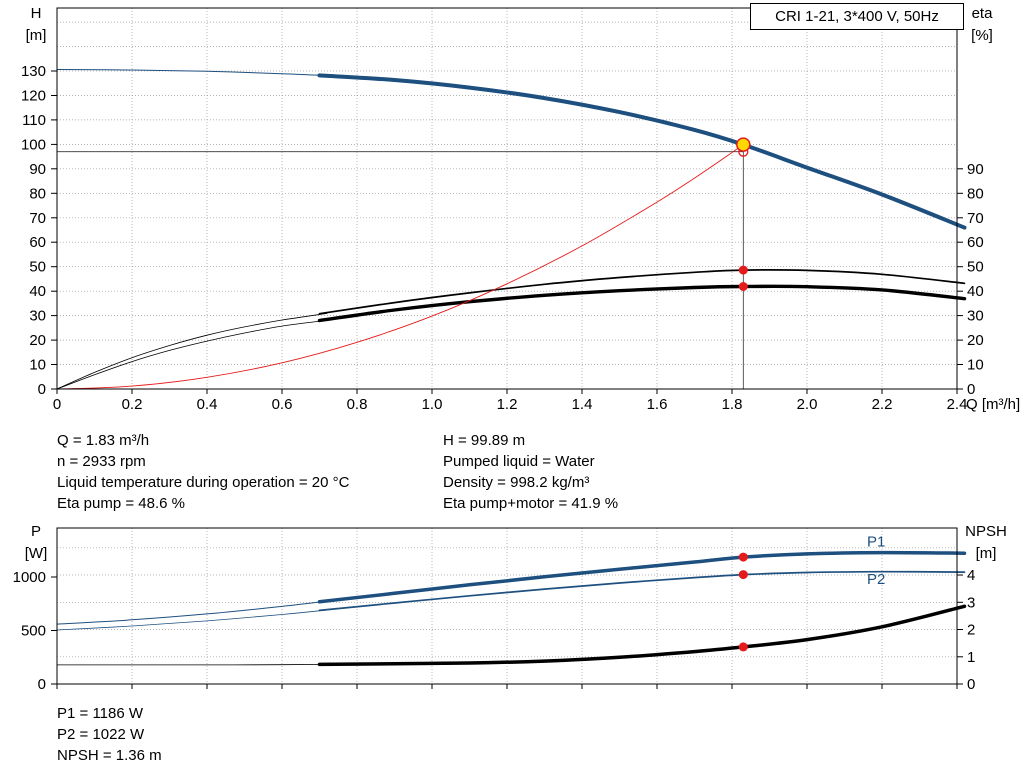  I want to click on p1-point, so click(743, 557).